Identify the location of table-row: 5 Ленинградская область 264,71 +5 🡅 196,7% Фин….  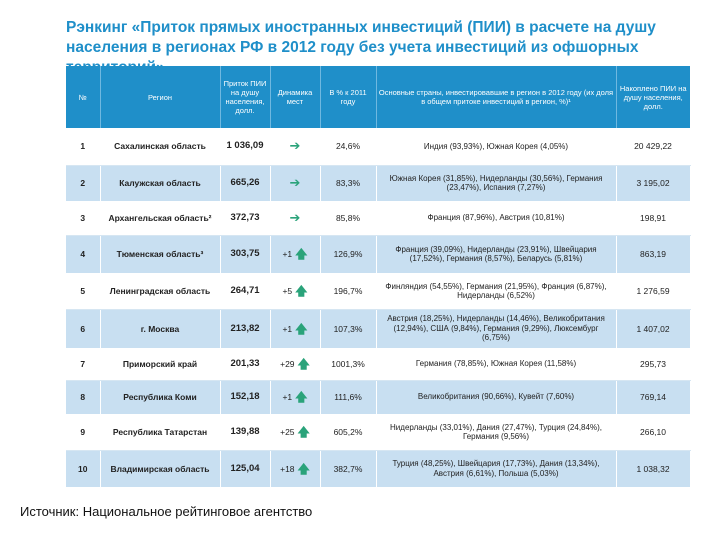
(378, 291).